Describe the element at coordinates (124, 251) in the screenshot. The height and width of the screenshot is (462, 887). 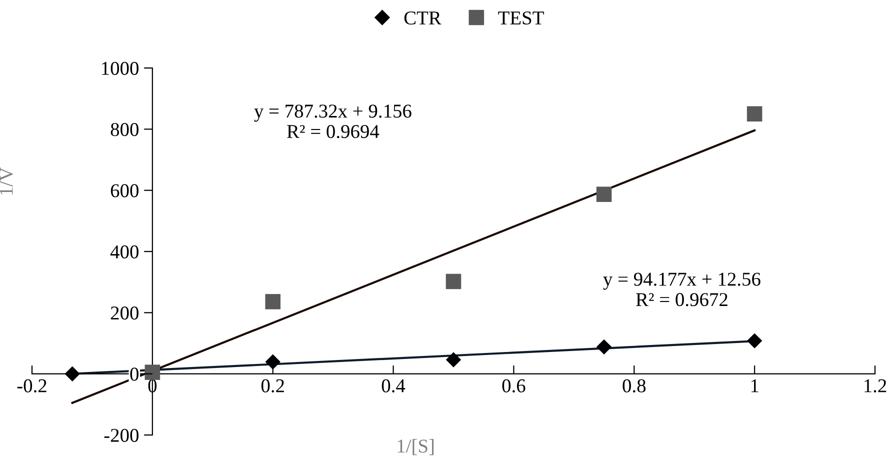
I see `y-tick-label: 400` at that location.